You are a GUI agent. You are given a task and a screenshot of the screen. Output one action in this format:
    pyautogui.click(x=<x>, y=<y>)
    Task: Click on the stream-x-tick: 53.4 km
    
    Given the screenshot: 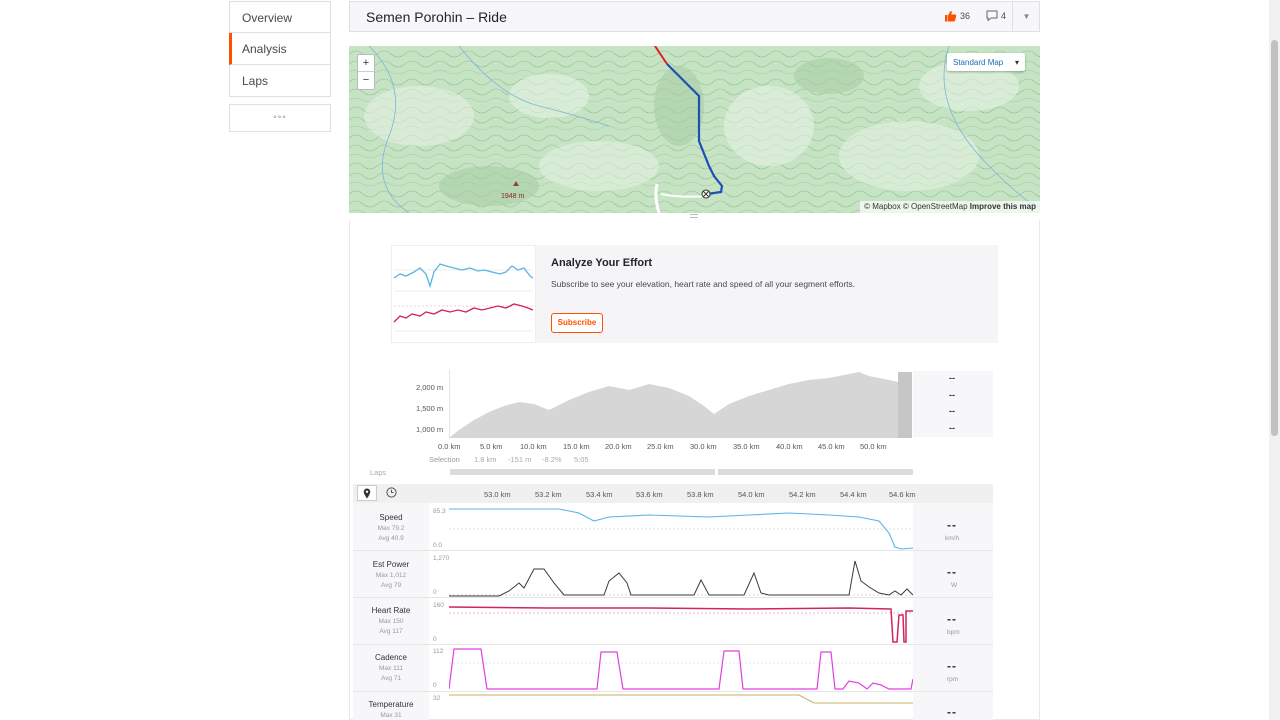 What is the action you would take?
    pyautogui.click(x=599, y=494)
    